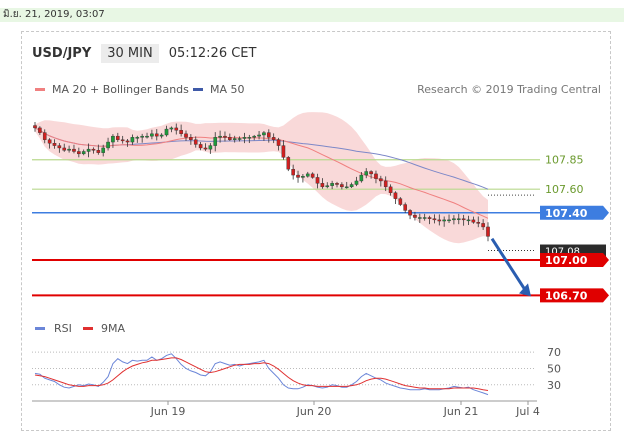 This screenshot has height=446, width=624. Describe the element at coordinates (312, 15) in the screenshot. I see `date-bar: มิ.ย. 21, 2019, 03:07` at that location.